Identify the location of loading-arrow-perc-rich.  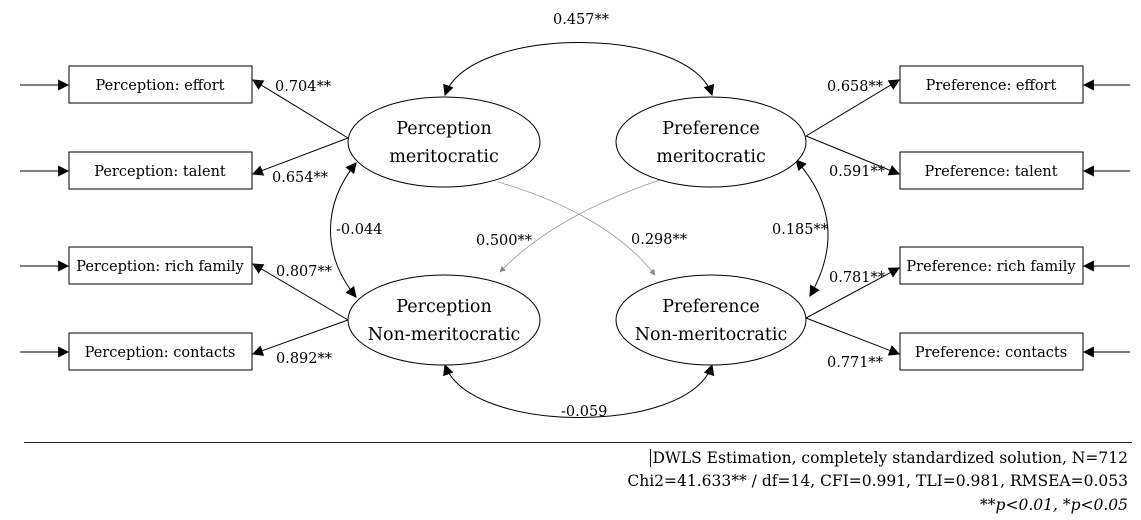
(300, 292).